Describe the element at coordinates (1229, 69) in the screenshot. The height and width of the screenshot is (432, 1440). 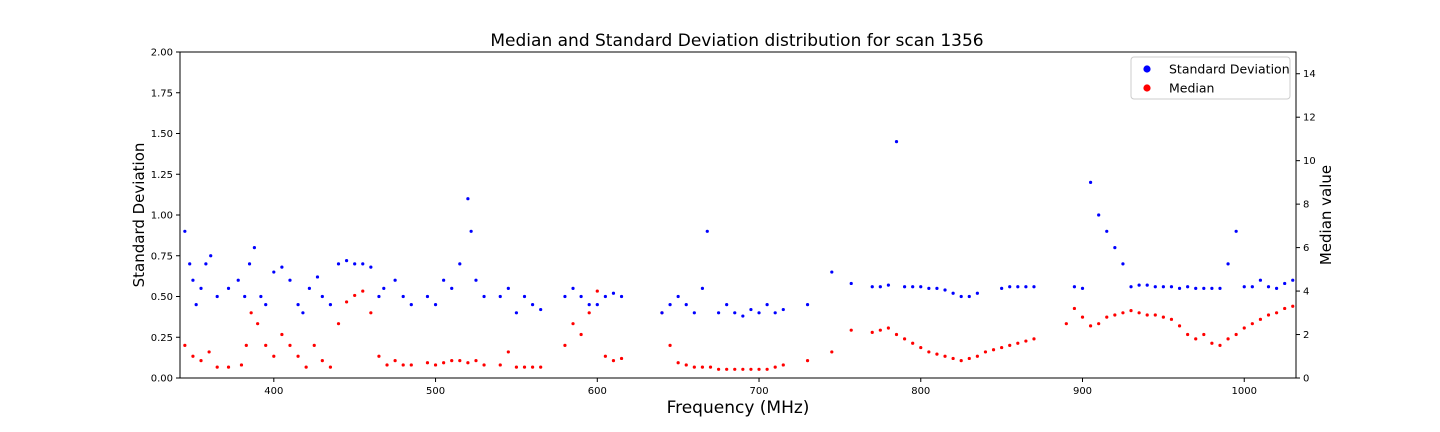
I see `legend-label-std: Standard Deviation` at that location.